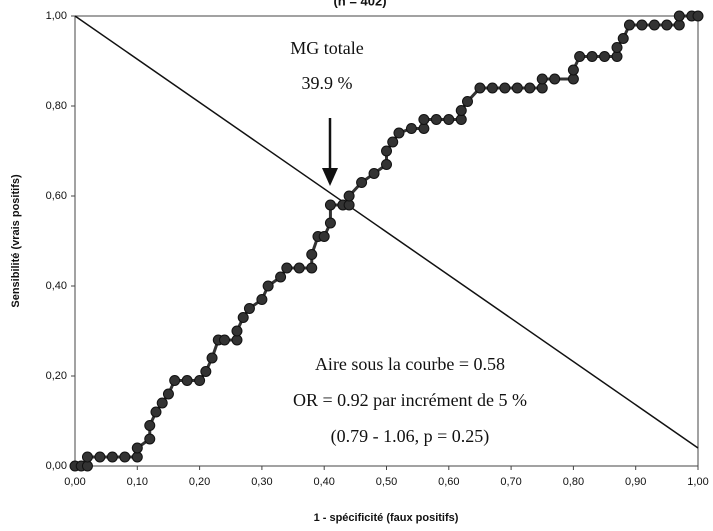 This screenshot has width=713, height=531. What do you see at coordinates (199, 482) in the screenshot?
I see `x-tick-label: 0,20` at bounding box center [199, 482].